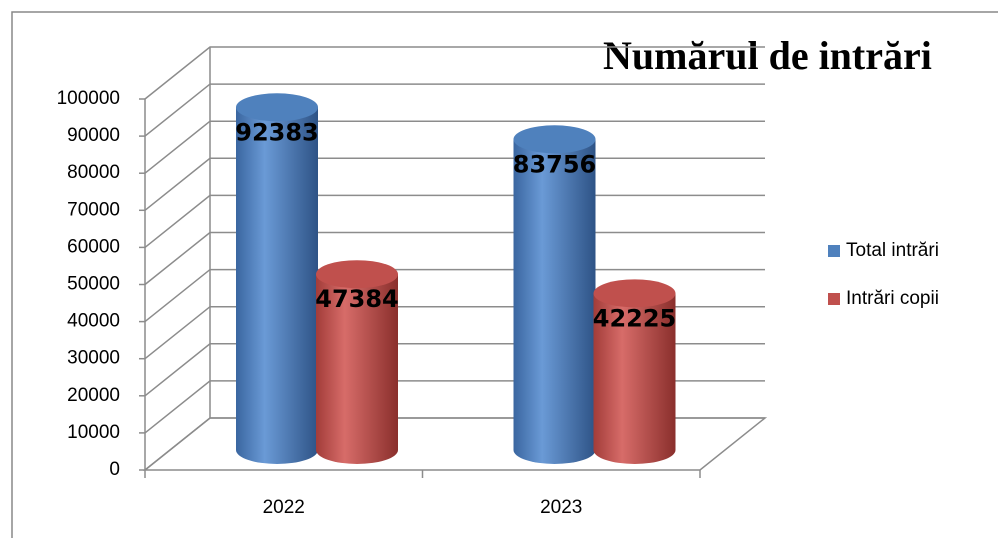 This screenshot has width=998, height=538. I want to click on data-label: 83756, so click(555, 164).